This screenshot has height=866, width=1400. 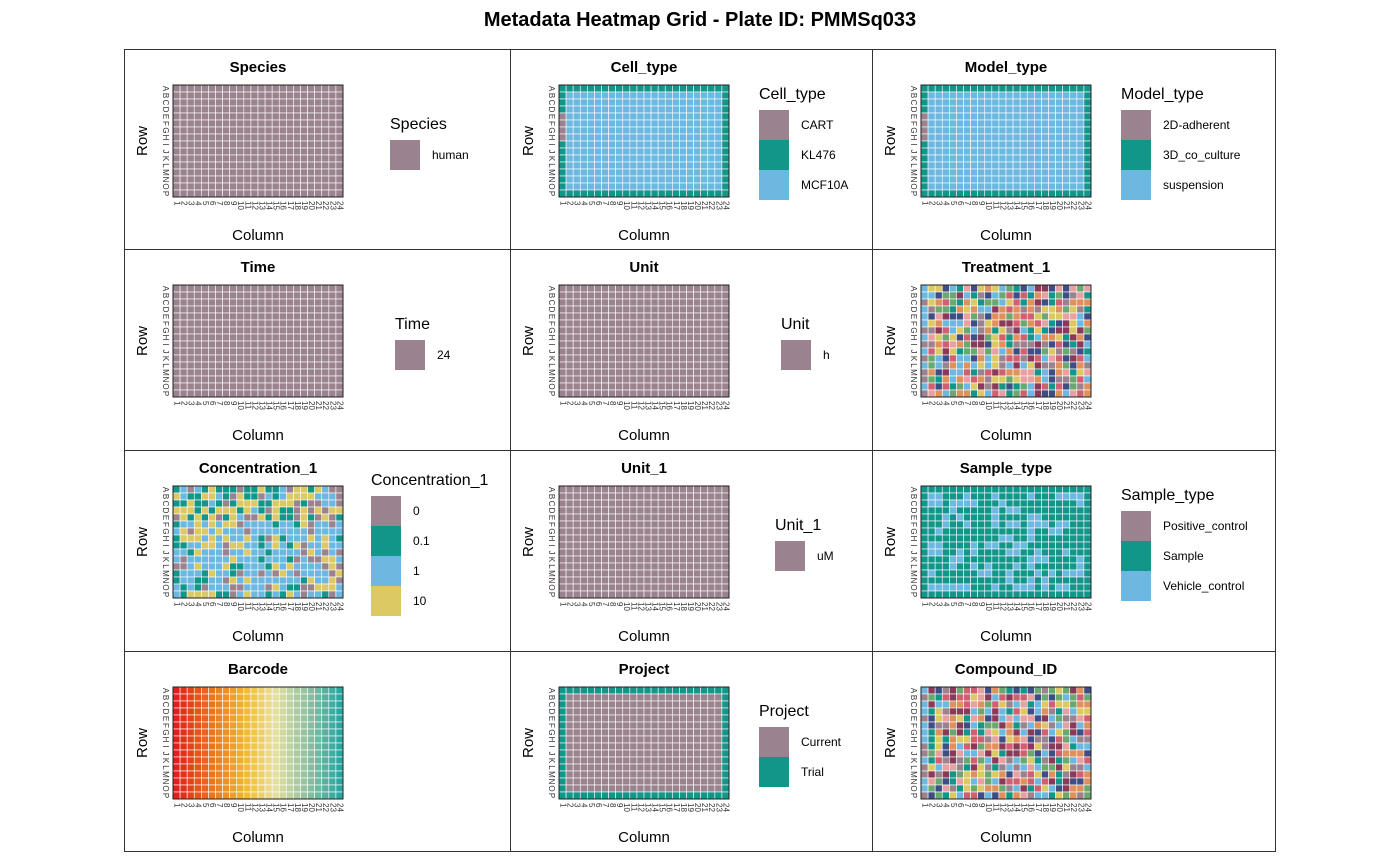 What do you see at coordinates (165, 372) in the screenshot?
I see `row-tick-label: M` at bounding box center [165, 372].